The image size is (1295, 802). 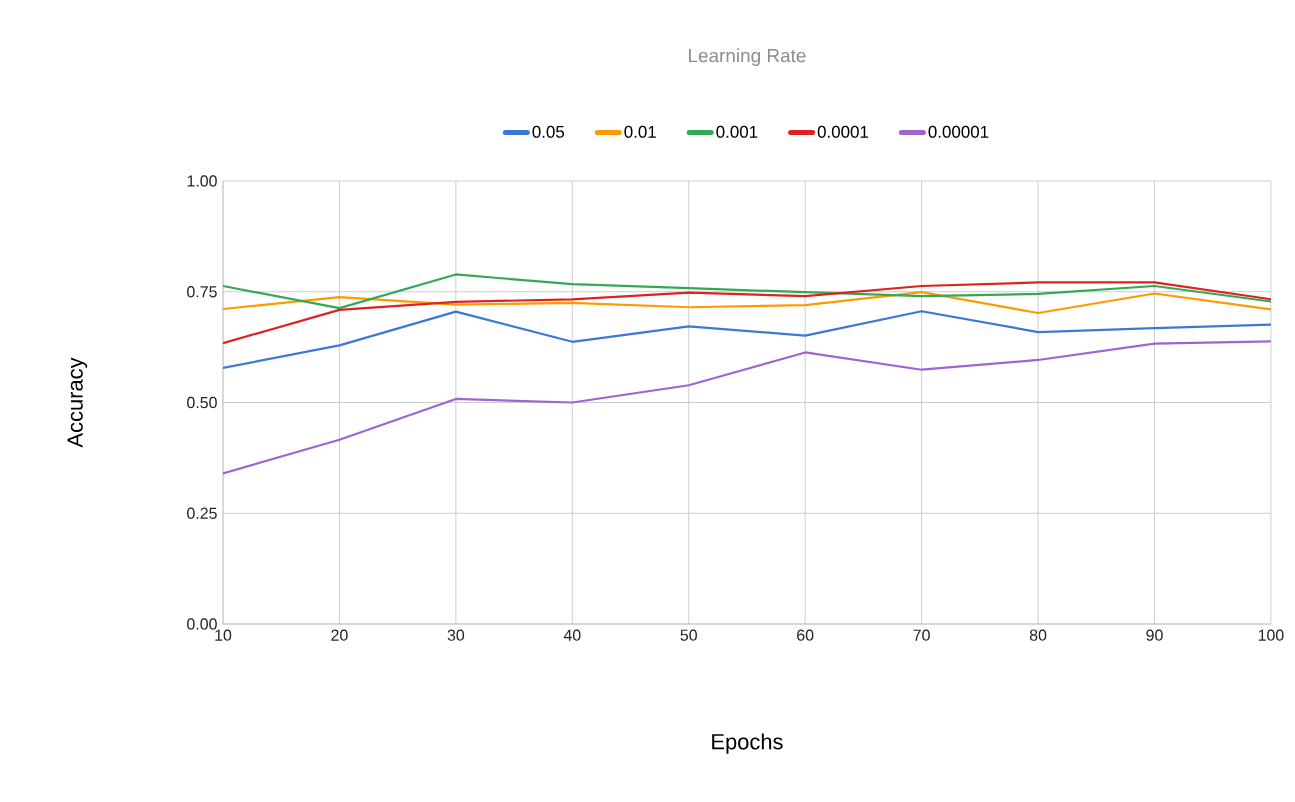 I want to click on y-tick-label: 0.00, so click(x=202, y=624).